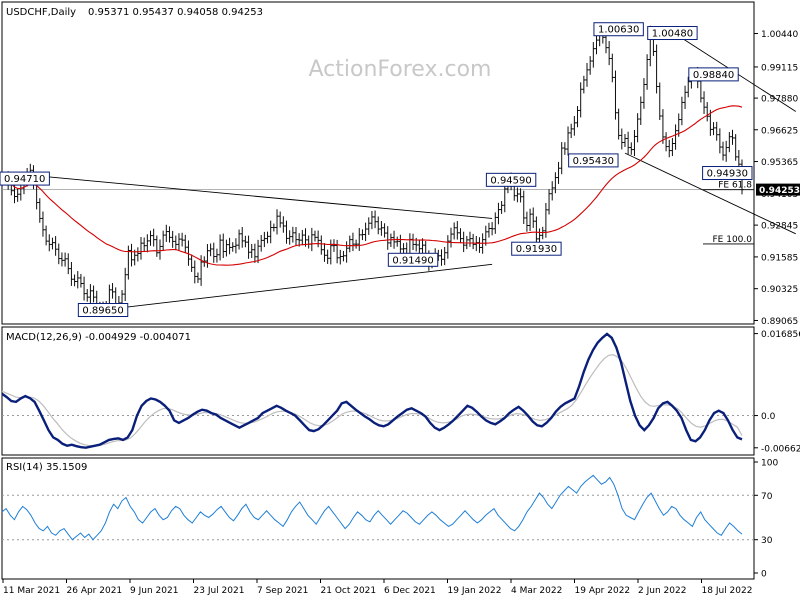  What do you see at coordinates (248, 195) in the screenshot?
I see `trendline` at bounding box center [248, 195].